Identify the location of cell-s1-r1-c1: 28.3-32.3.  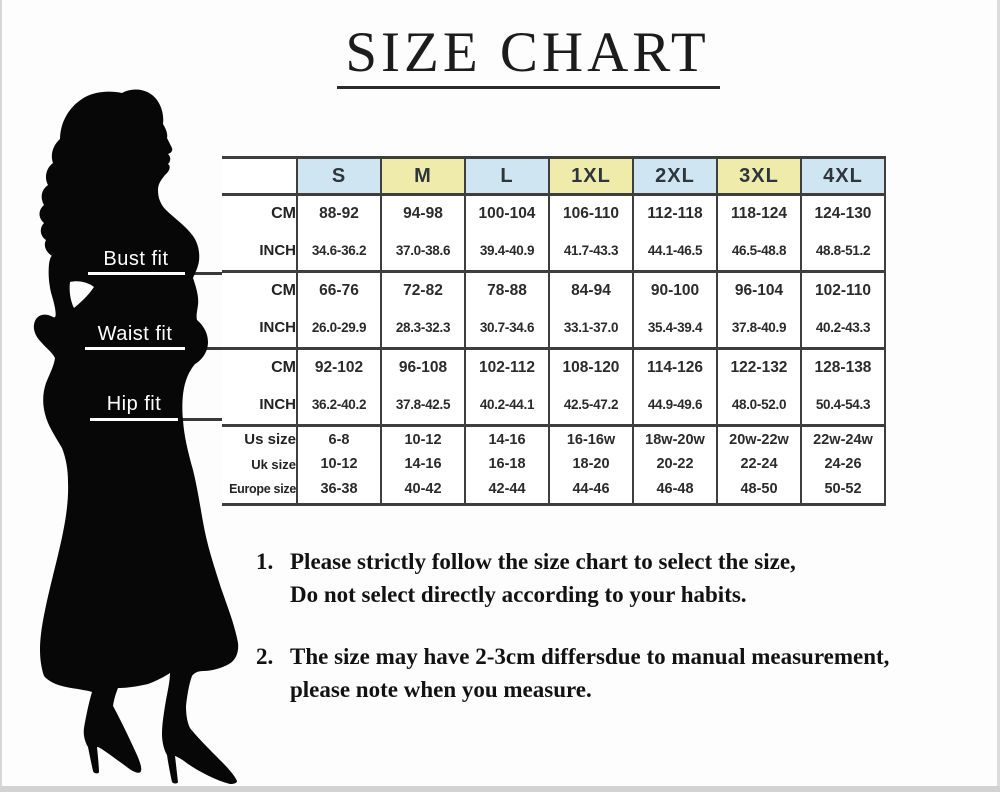
(422, 328).